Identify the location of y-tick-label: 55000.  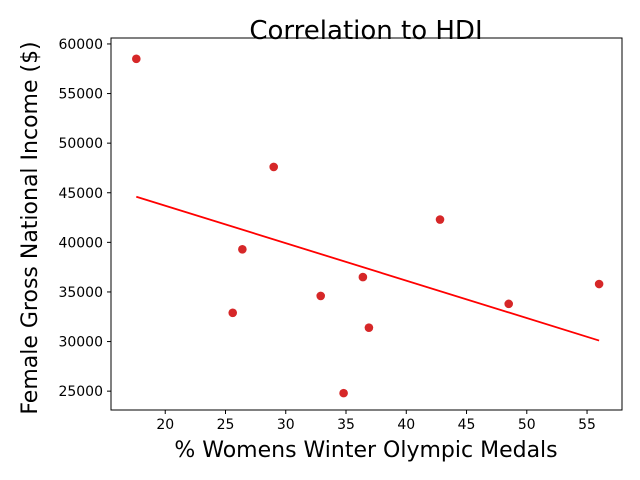
(80, 95).